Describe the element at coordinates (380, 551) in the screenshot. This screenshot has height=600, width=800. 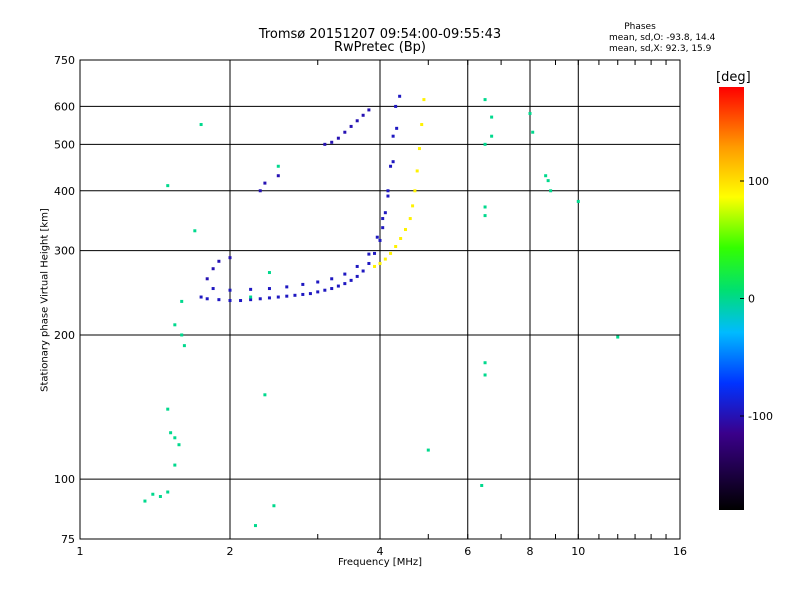
I see `x-tick-label: 4` at that location.